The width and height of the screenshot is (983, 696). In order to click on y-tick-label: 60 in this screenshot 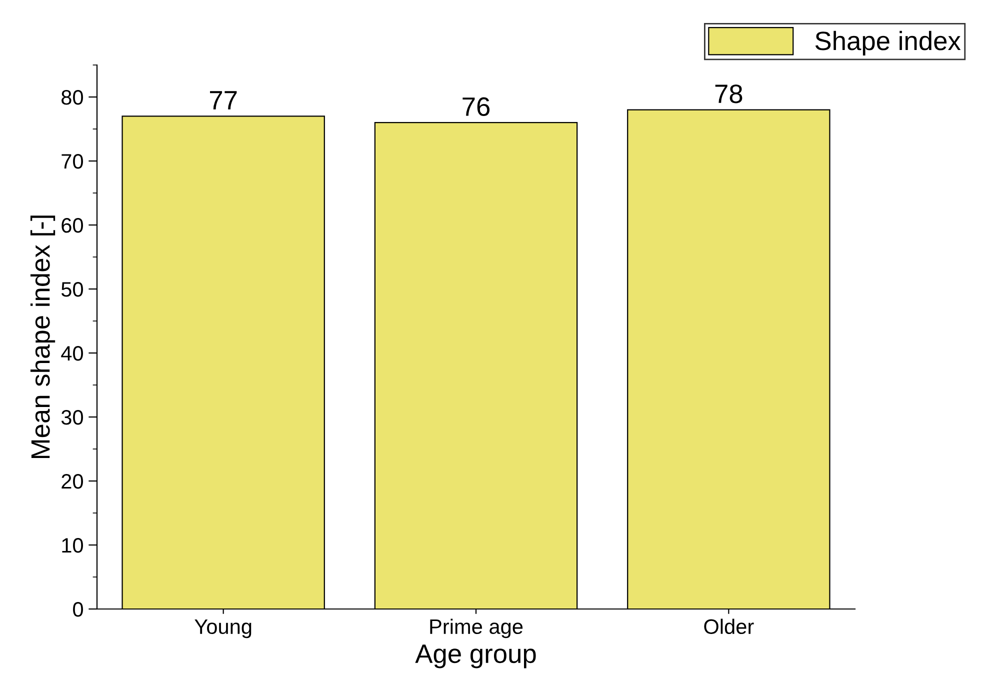, I will do `click(72, 225)`.